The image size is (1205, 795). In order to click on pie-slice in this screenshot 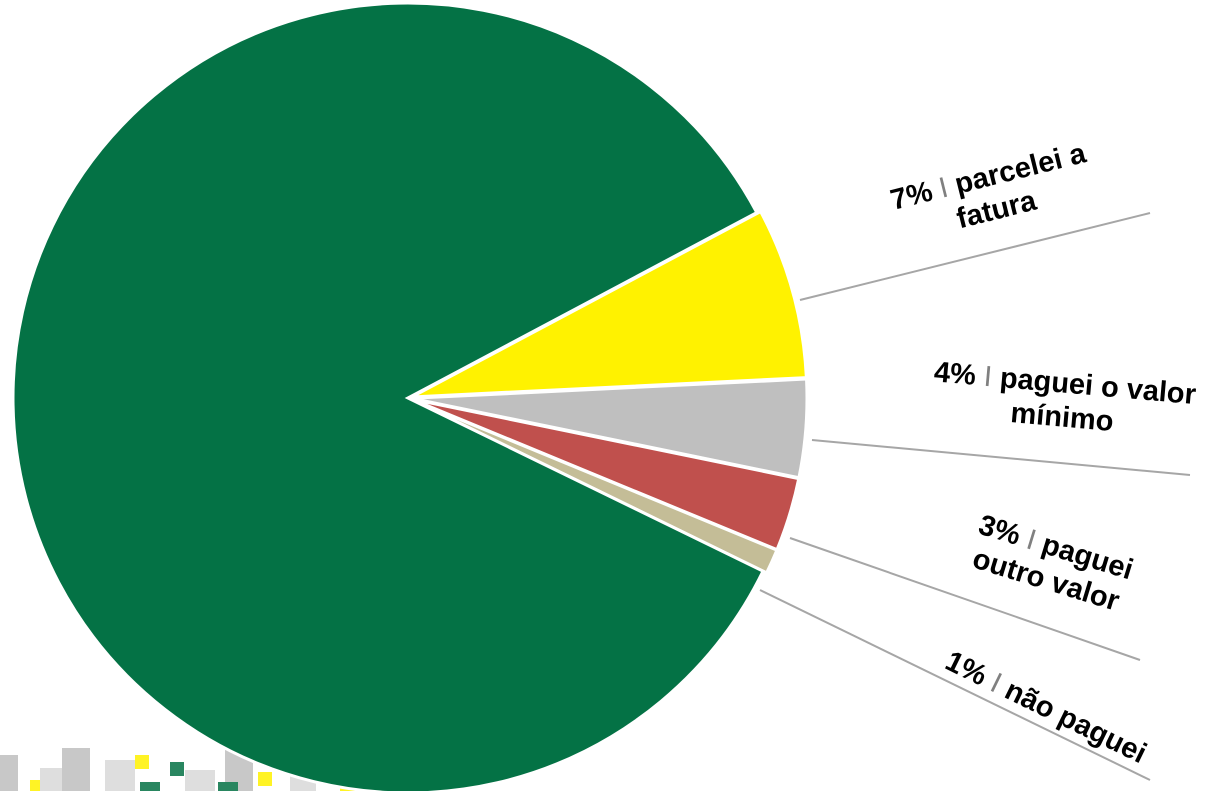, I will do `click(609, 304)`.